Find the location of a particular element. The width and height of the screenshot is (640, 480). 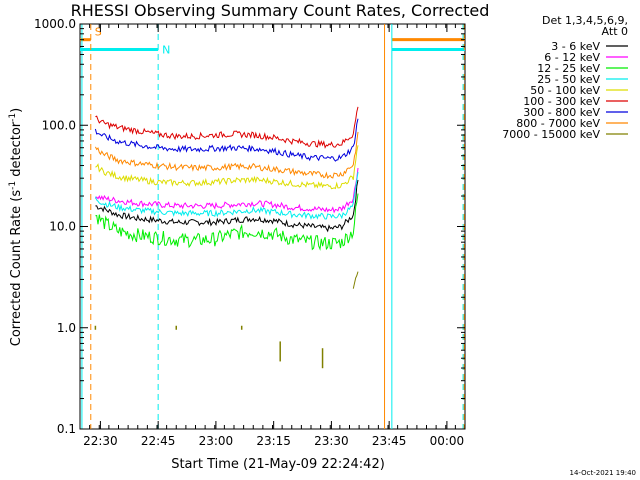

x-tick-label: 23:00 is located at coordinates (216, 441).